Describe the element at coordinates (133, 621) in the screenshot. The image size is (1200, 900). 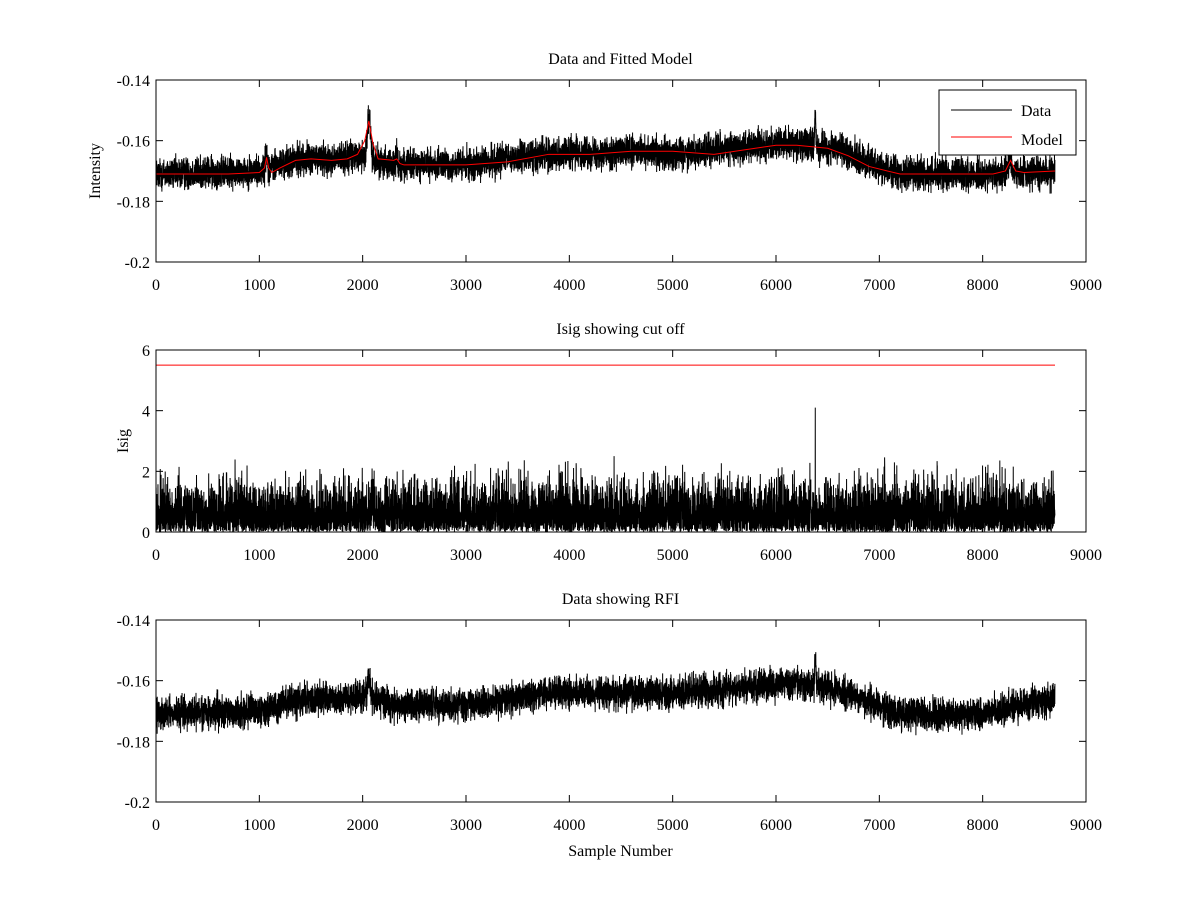
I see `subplot-3-y-tick-label: -0.14` at that location.